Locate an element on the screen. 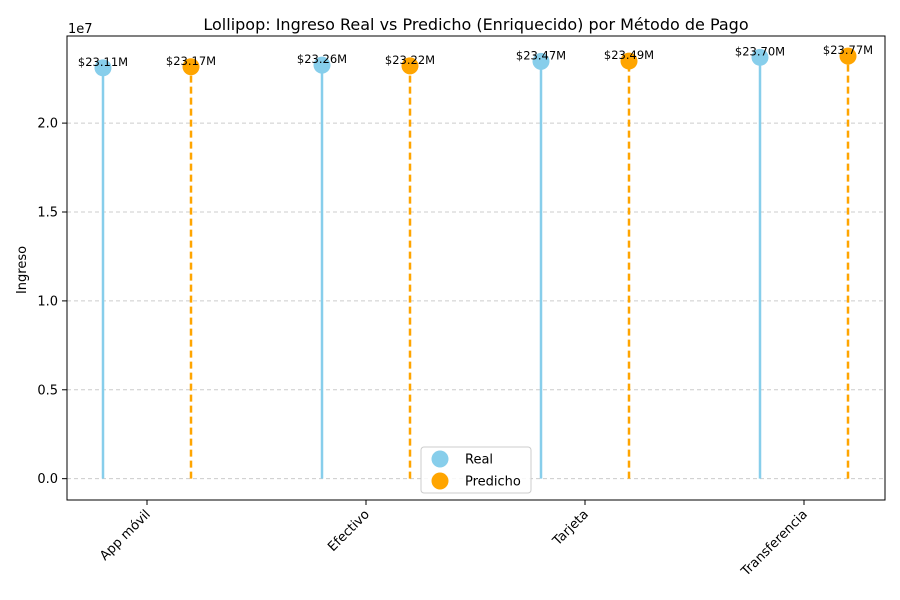  legend-box is located at coordinates (476, 470).